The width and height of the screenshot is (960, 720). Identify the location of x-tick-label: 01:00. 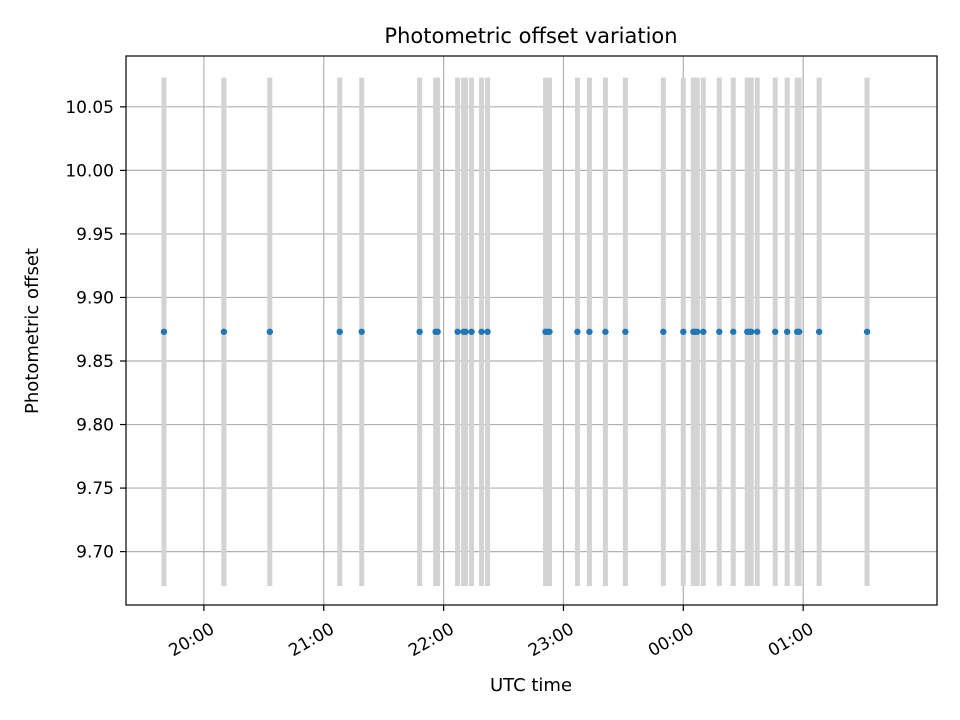
(791, 640).